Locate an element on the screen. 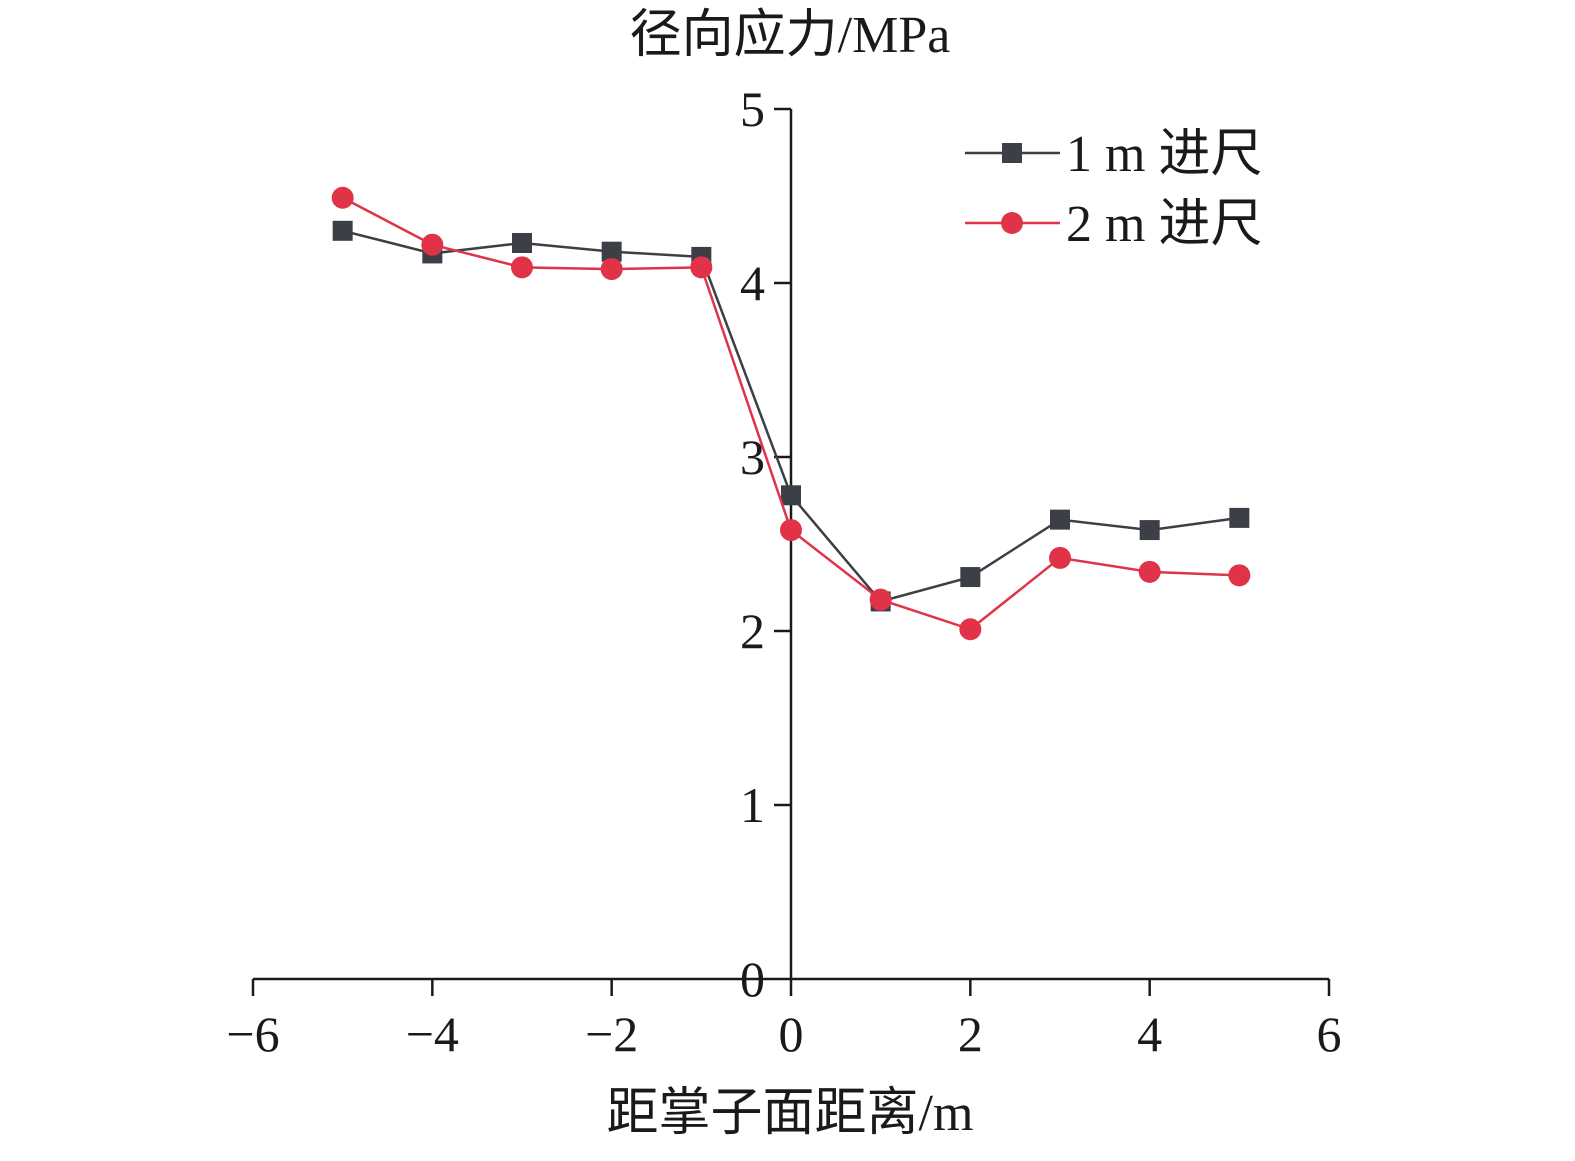  legend: 1 m 进尺 2 m 进尺 is located at coordinates (1113, 189).